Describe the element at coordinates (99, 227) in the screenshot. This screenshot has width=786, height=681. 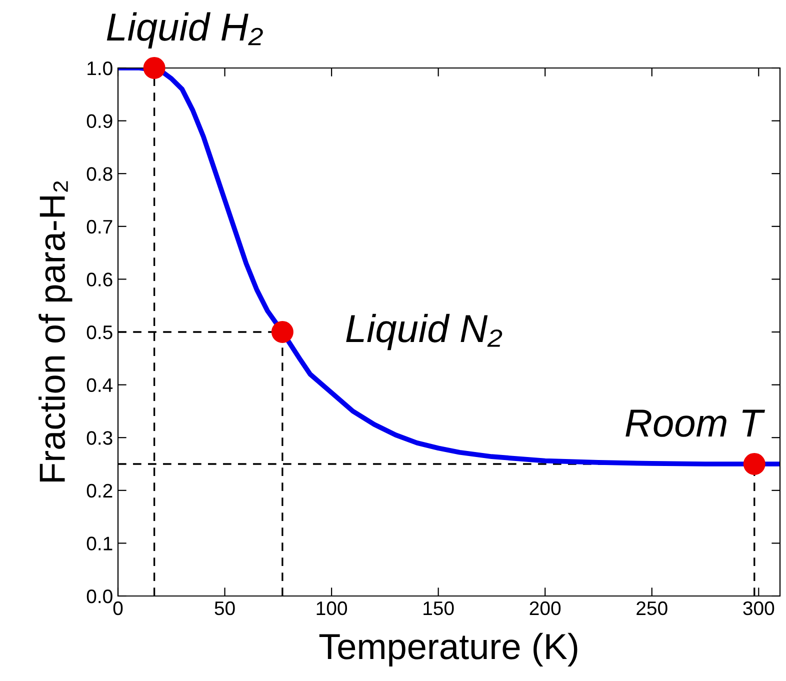
I see `y-tick-label: 0.7` at that location.